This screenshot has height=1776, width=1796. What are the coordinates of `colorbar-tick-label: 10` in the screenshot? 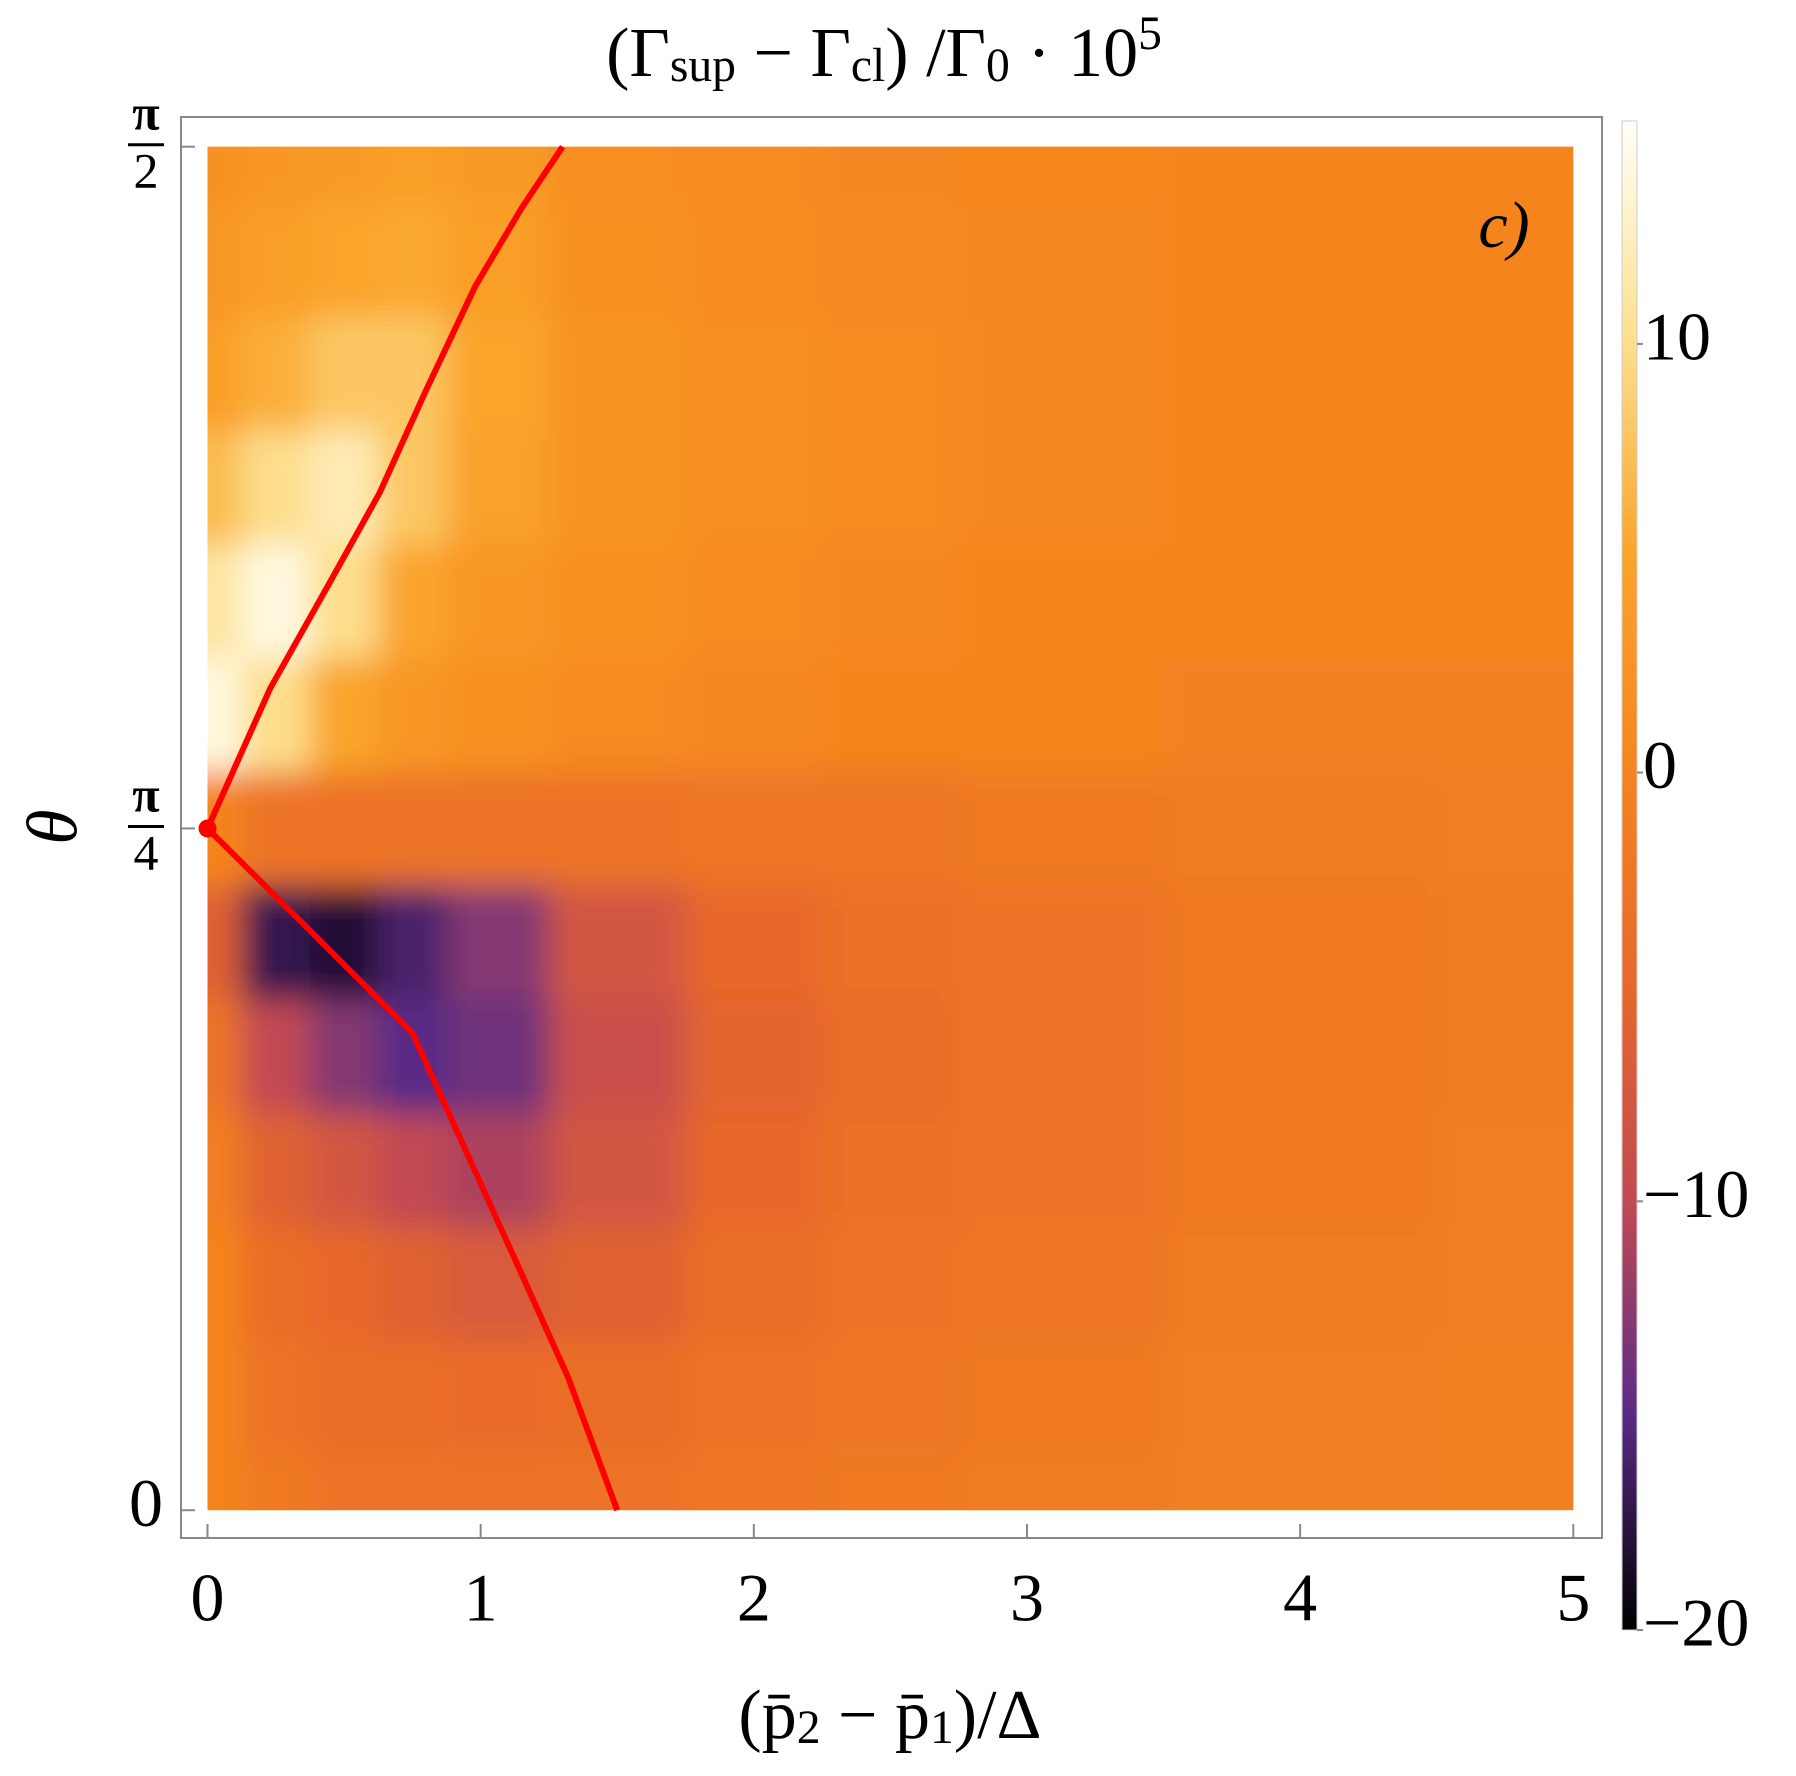 It's located at (1677, 337).